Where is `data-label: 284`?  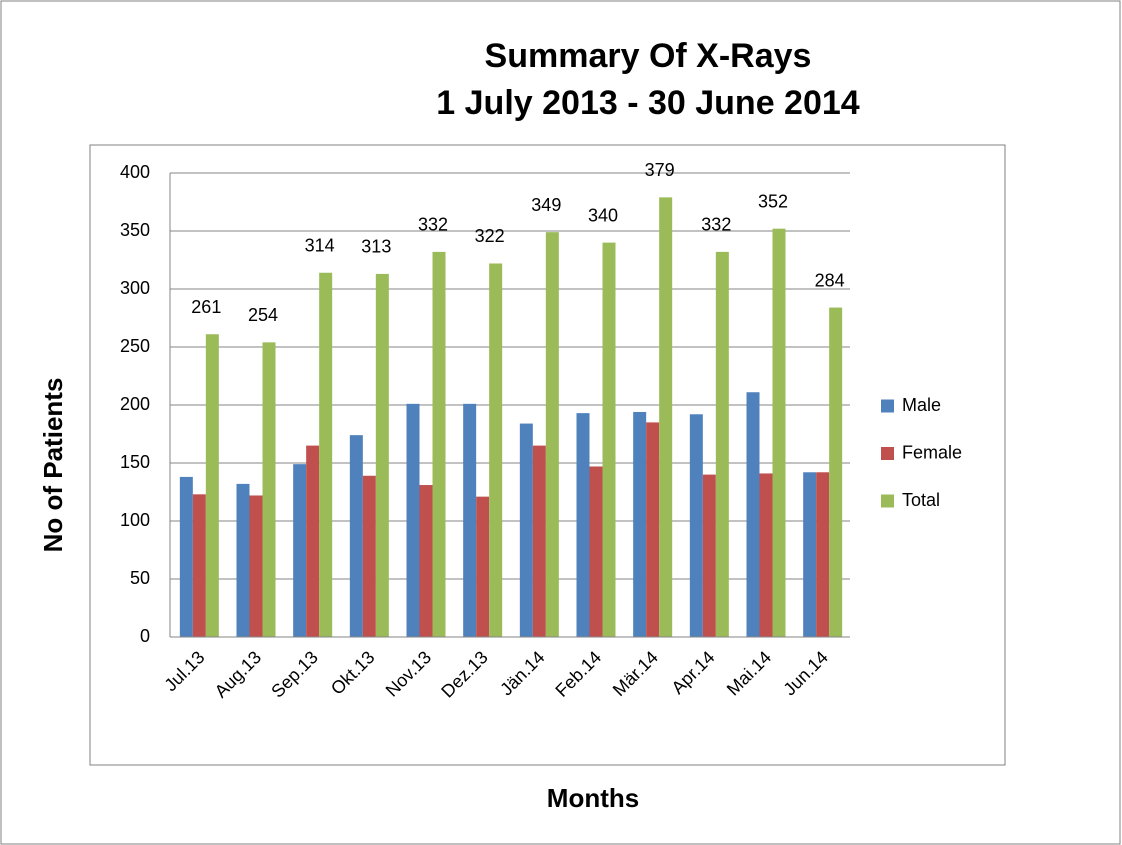 data-label: 284 is located at coordinates (830, 280).